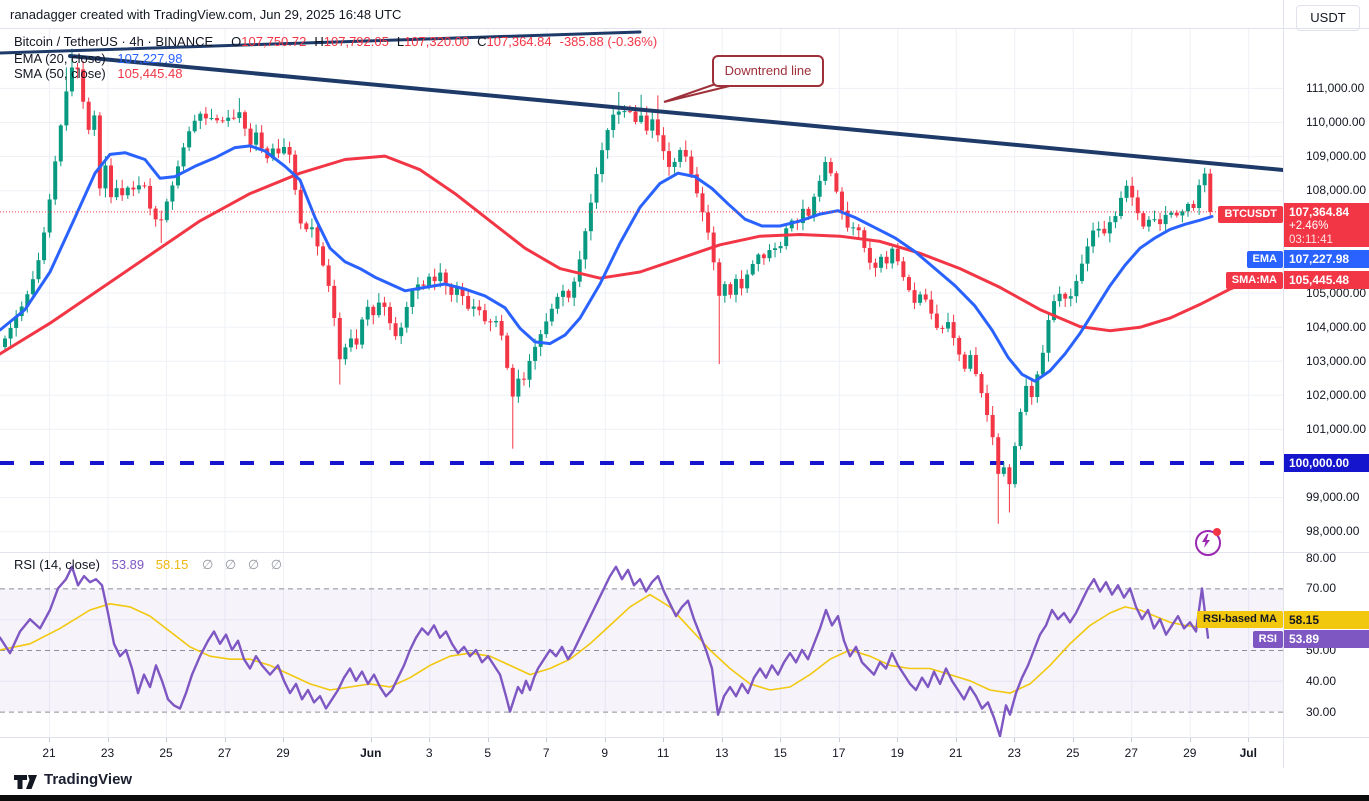 This screenshot has width=1369, height=801. I want to click on time-axis-label: 13, so click(722, 753).